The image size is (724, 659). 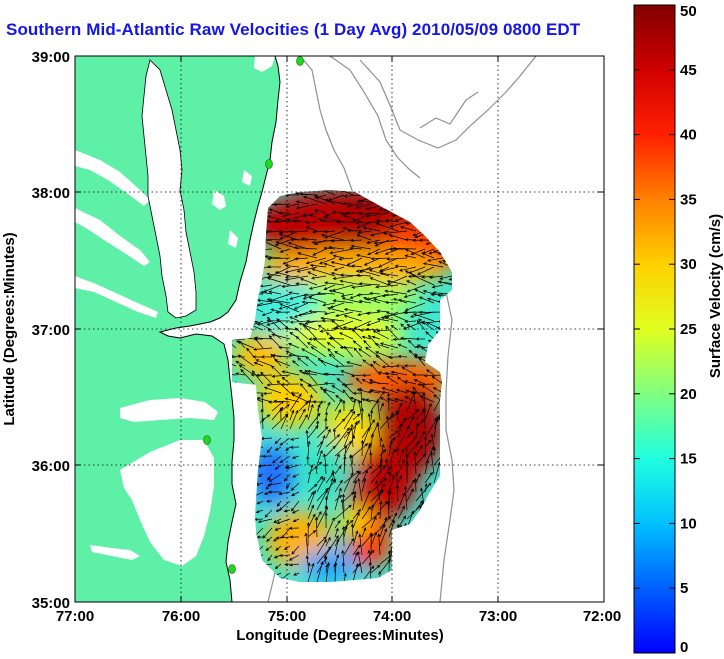 I want to click on delmarva-inlets, so click(x=232, y=209).